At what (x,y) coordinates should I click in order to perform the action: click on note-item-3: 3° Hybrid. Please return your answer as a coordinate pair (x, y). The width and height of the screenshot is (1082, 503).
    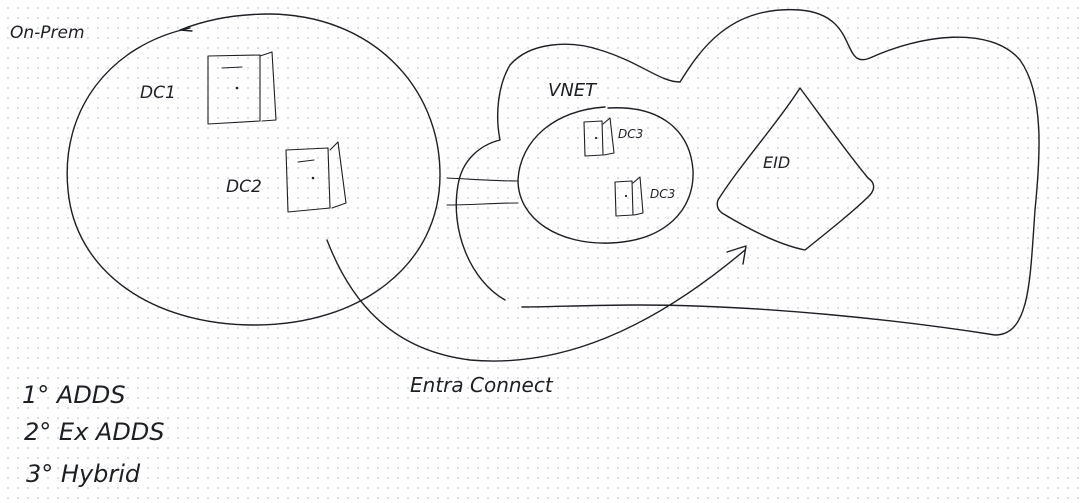
    Looking at the image, I should click on (83, 474).